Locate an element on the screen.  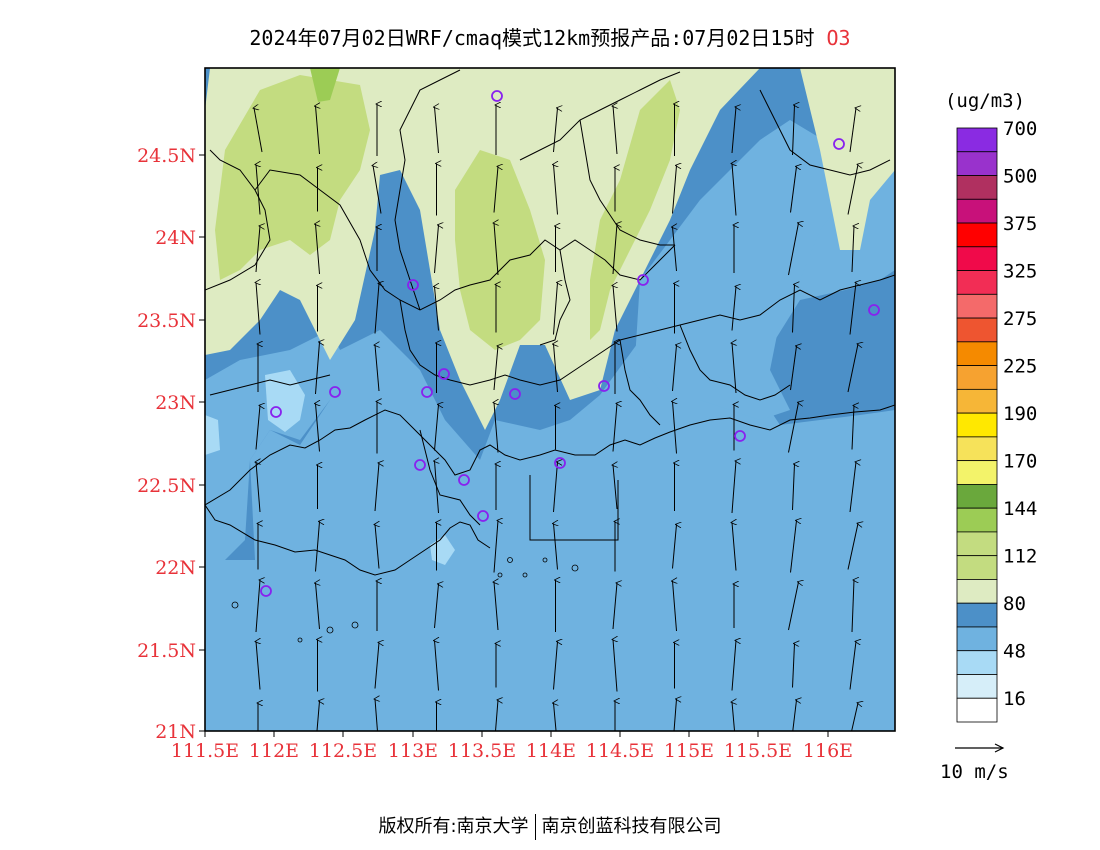
lat-tick-label: 23N is located at coordinates (175, 403).